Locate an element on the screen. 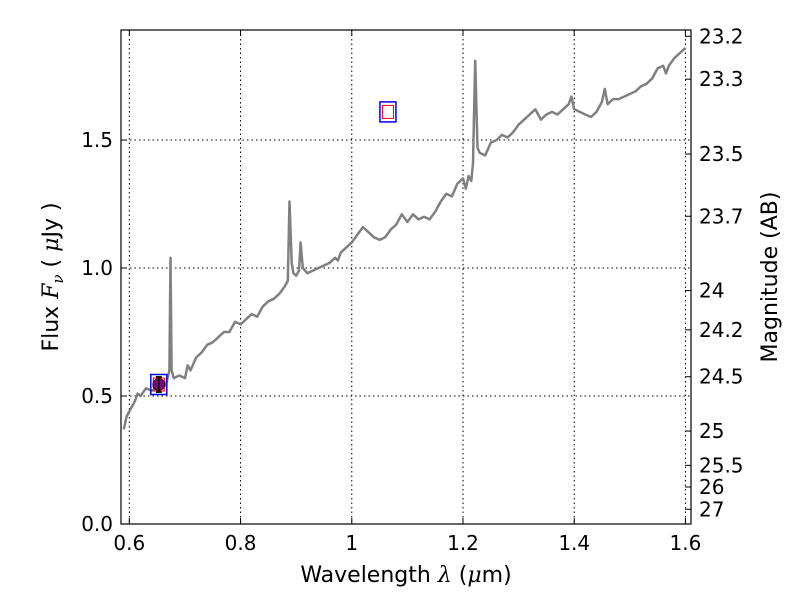 This screenshot has height=600, width=800. y-axis-label: Flux Fν ( μJy ) is located at coordinates (53, 276).